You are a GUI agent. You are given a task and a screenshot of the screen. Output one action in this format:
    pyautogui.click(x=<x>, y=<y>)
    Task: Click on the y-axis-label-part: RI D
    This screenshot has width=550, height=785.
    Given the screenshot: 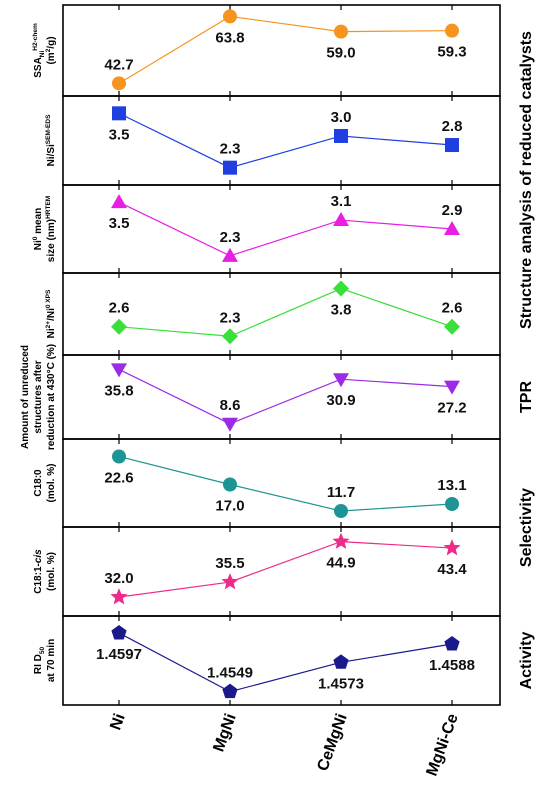 What is the action you would take?
    pyautogui.click(x=38, y=664)
    